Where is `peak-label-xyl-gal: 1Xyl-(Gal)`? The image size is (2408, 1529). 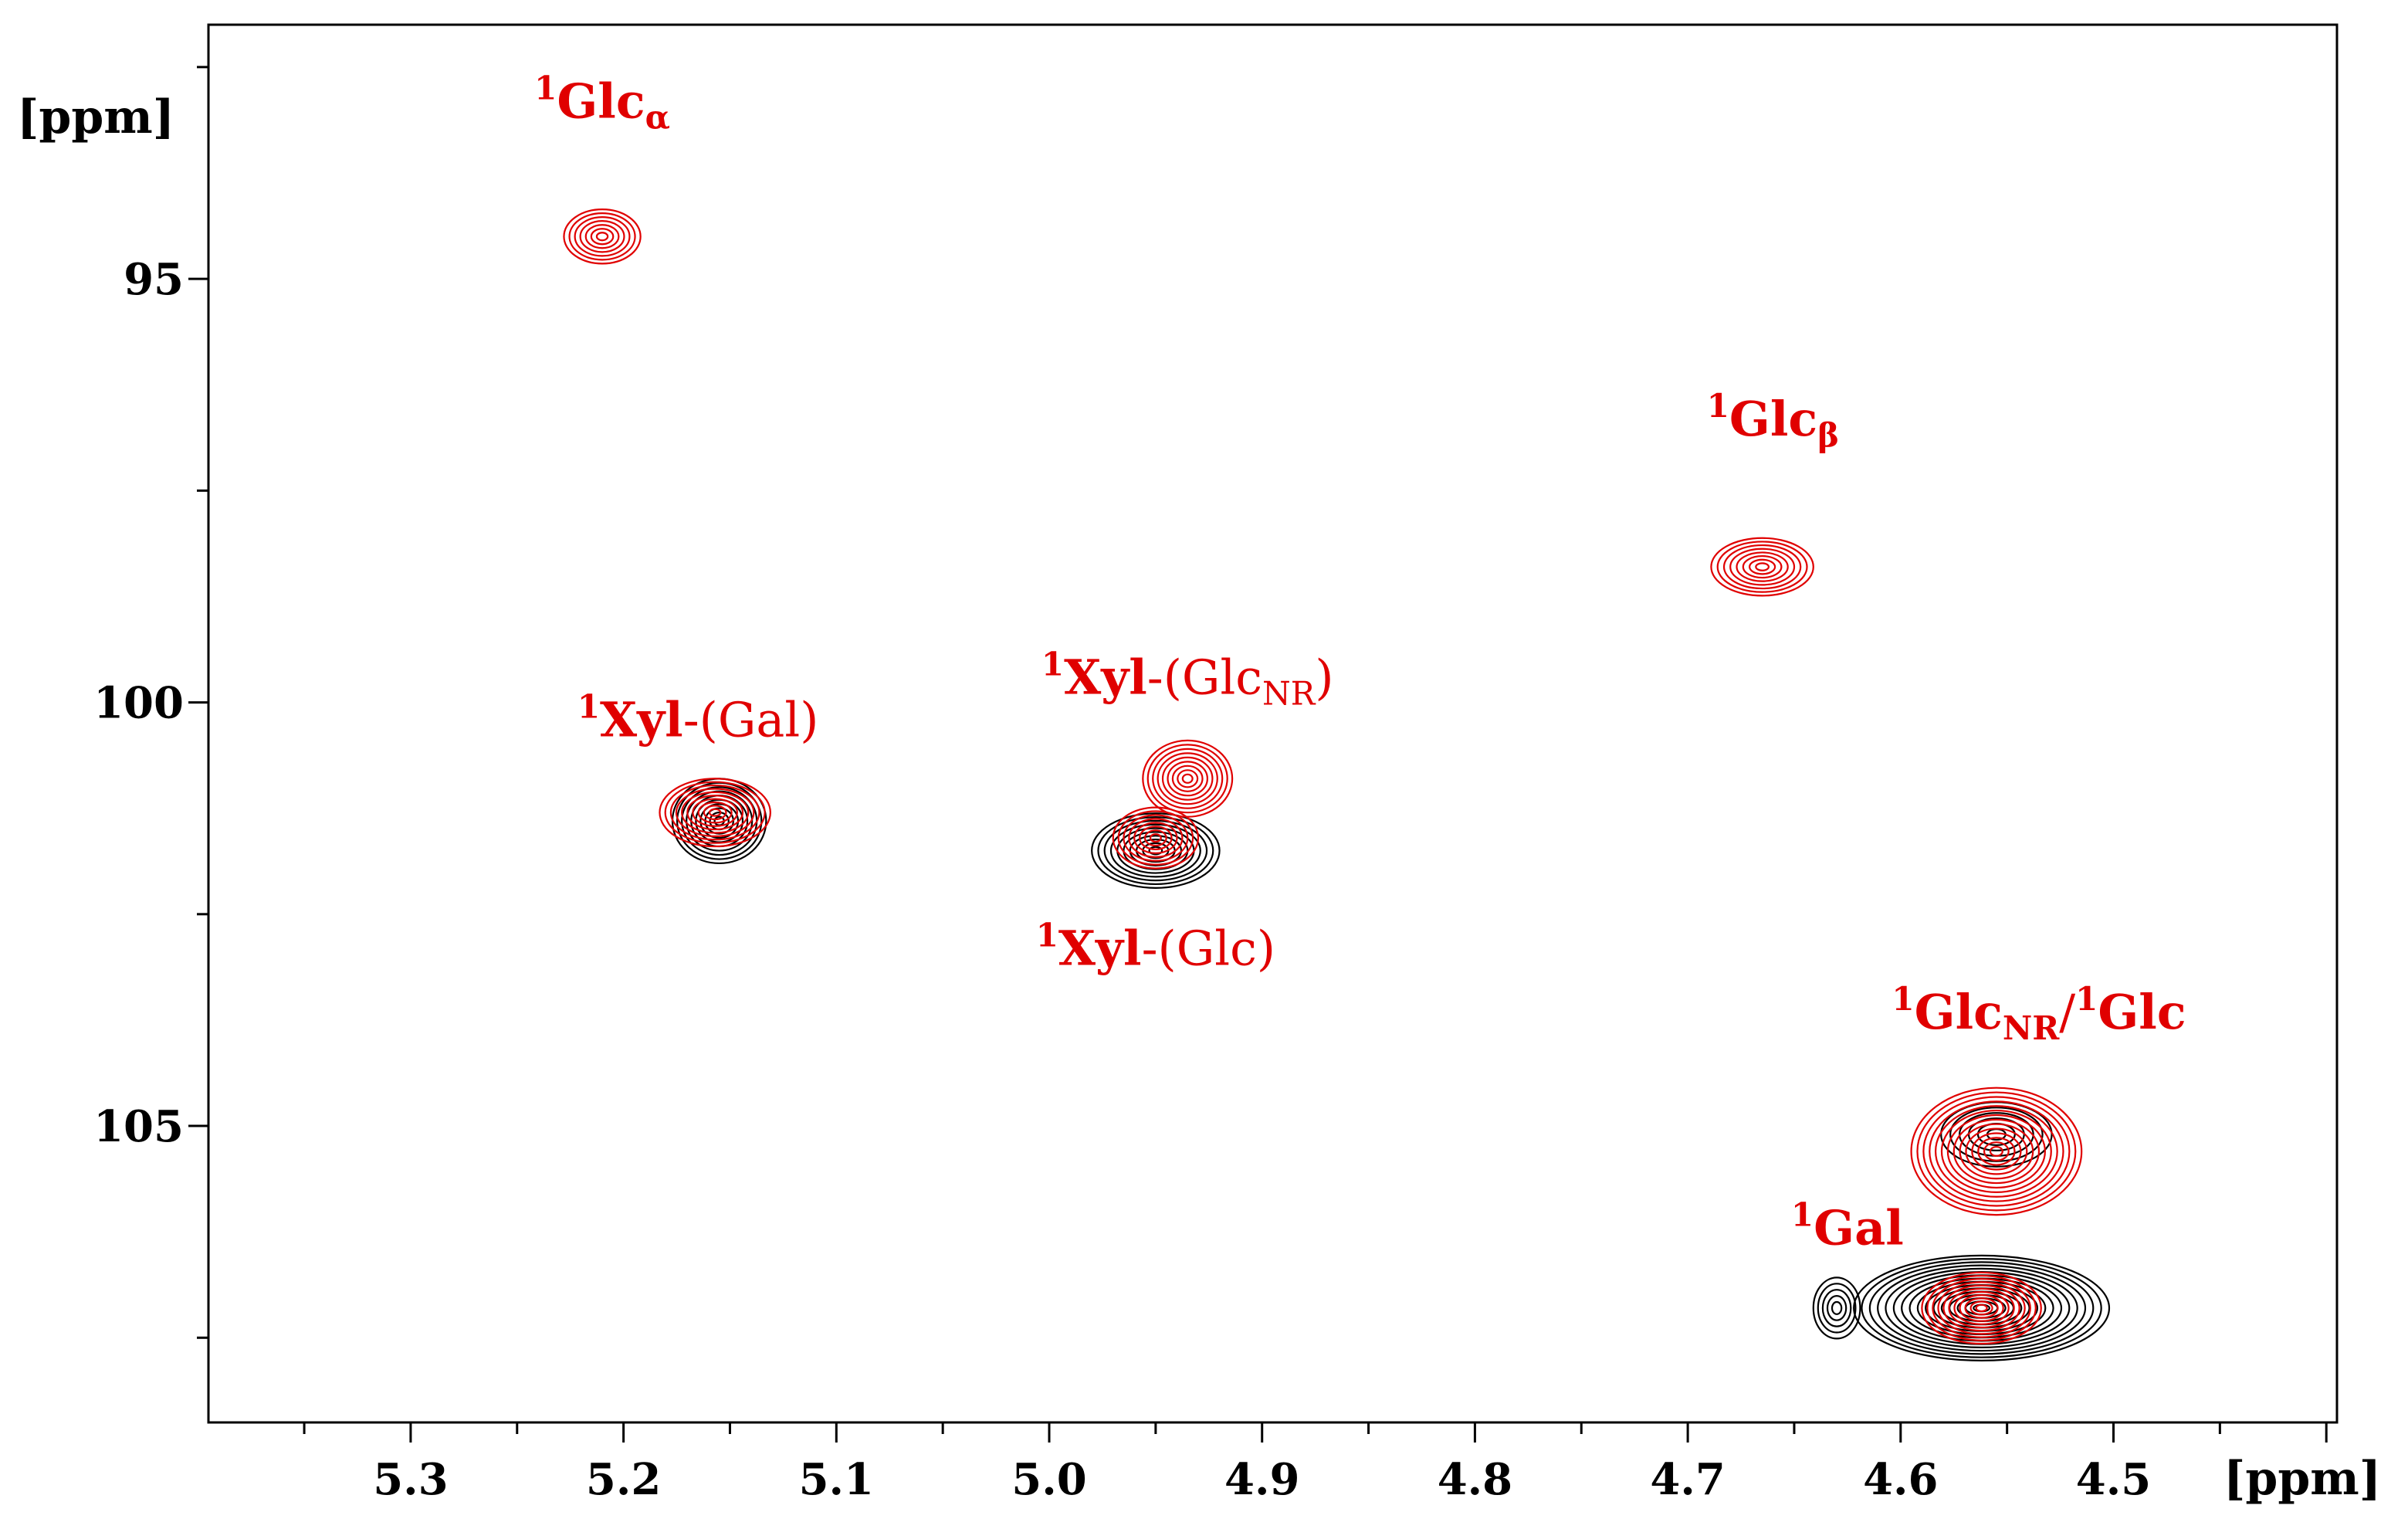 peak-label-xyl-gal: 1Xyl-(Gal) is located at coordinates (698, 717).